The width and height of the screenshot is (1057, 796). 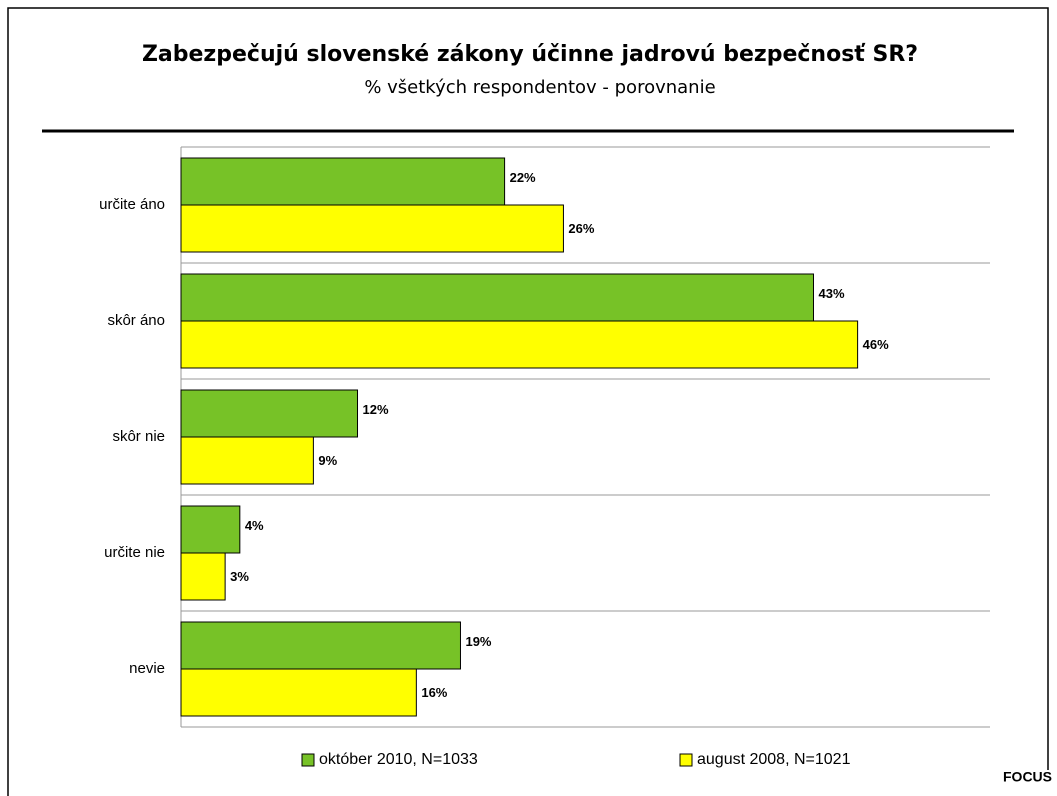 What do you see at coordinates (327, 460) in the screenshot?
I see `data-label: 9%` at bounding box center [327, 460].